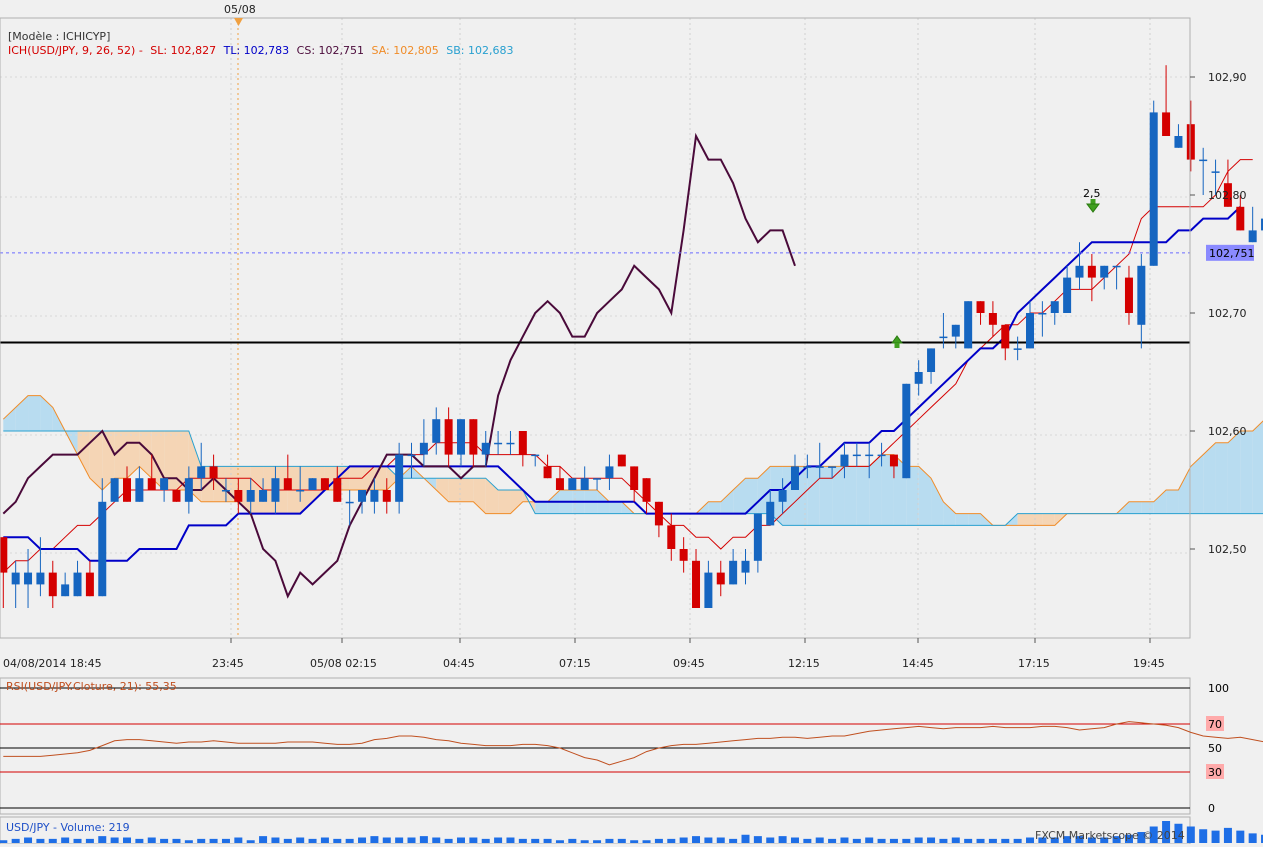 The width and height of the screenshot is (1263, 847). I want to click on x-tick-label: 09:45, so click(689, 663).